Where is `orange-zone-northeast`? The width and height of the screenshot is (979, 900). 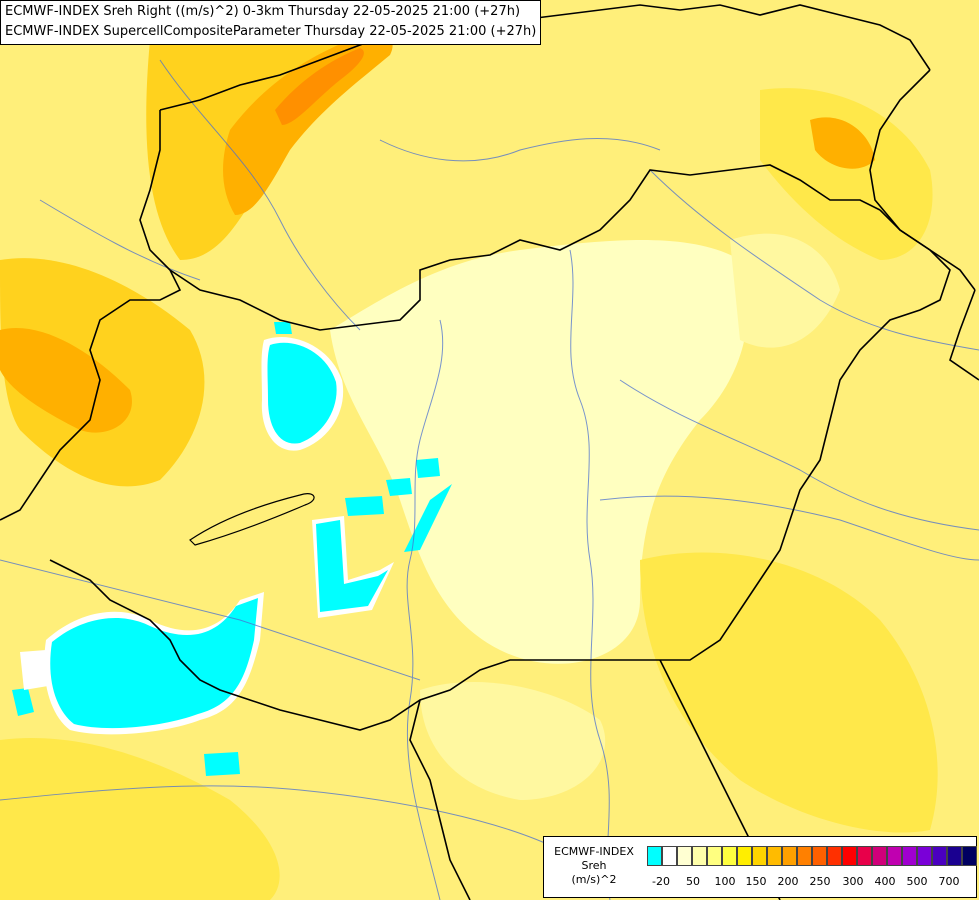 orange-zone-northeast is located at coordinates (842, 143).